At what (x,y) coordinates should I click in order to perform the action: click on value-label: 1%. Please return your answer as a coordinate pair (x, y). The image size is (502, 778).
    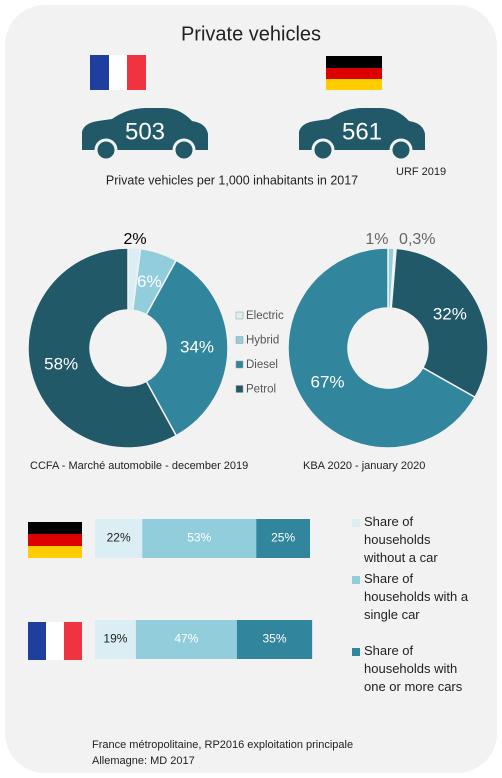
    Looking at the image, I should click on (376, 239).